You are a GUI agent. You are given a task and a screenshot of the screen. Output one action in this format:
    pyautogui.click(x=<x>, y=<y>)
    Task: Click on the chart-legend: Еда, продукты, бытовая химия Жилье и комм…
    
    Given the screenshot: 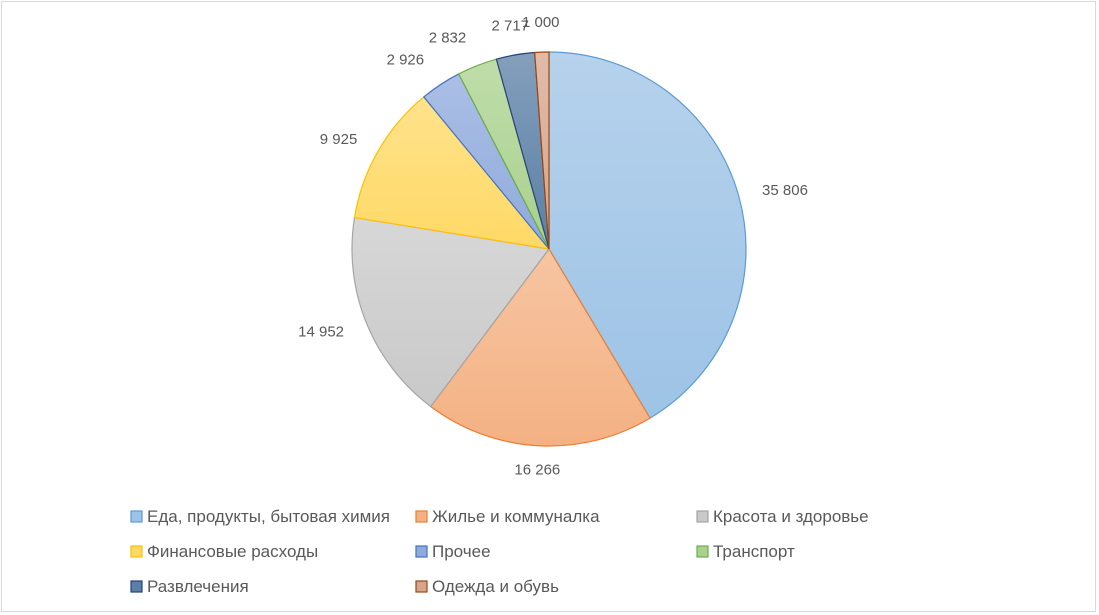 What is the action you would take?
    pyautogui.click(x=499, y=551)
    